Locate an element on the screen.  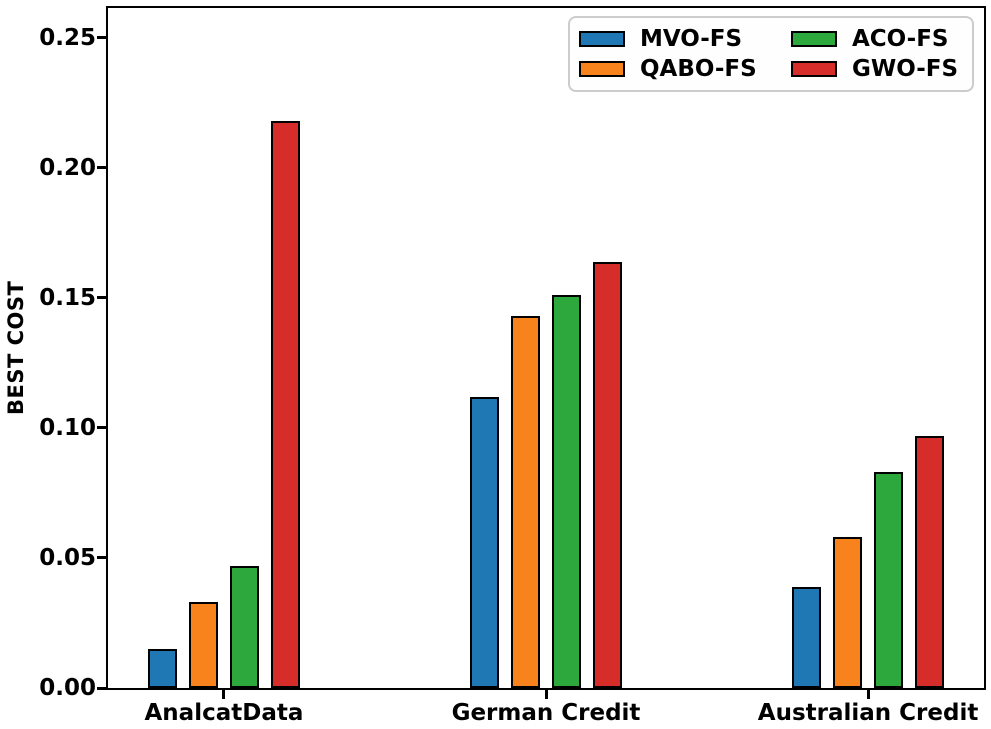
legend-label: GWO-FS is located at coordinates (905, 69).